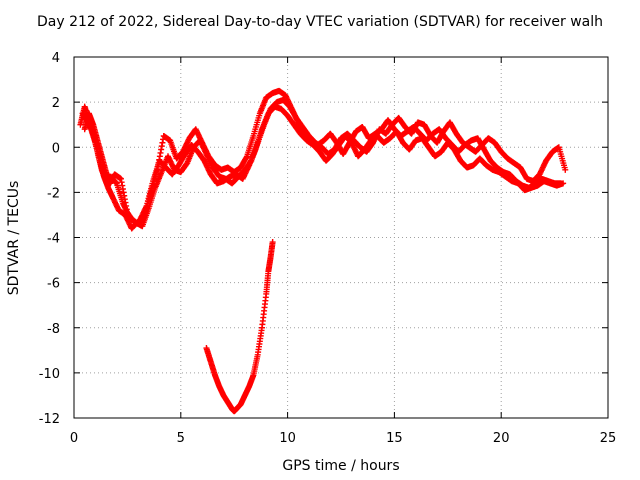  What do you see at coordinates (394, 438) in the screenshot?
I see `x-tick-label: 15` at bounding box center [394, 438].